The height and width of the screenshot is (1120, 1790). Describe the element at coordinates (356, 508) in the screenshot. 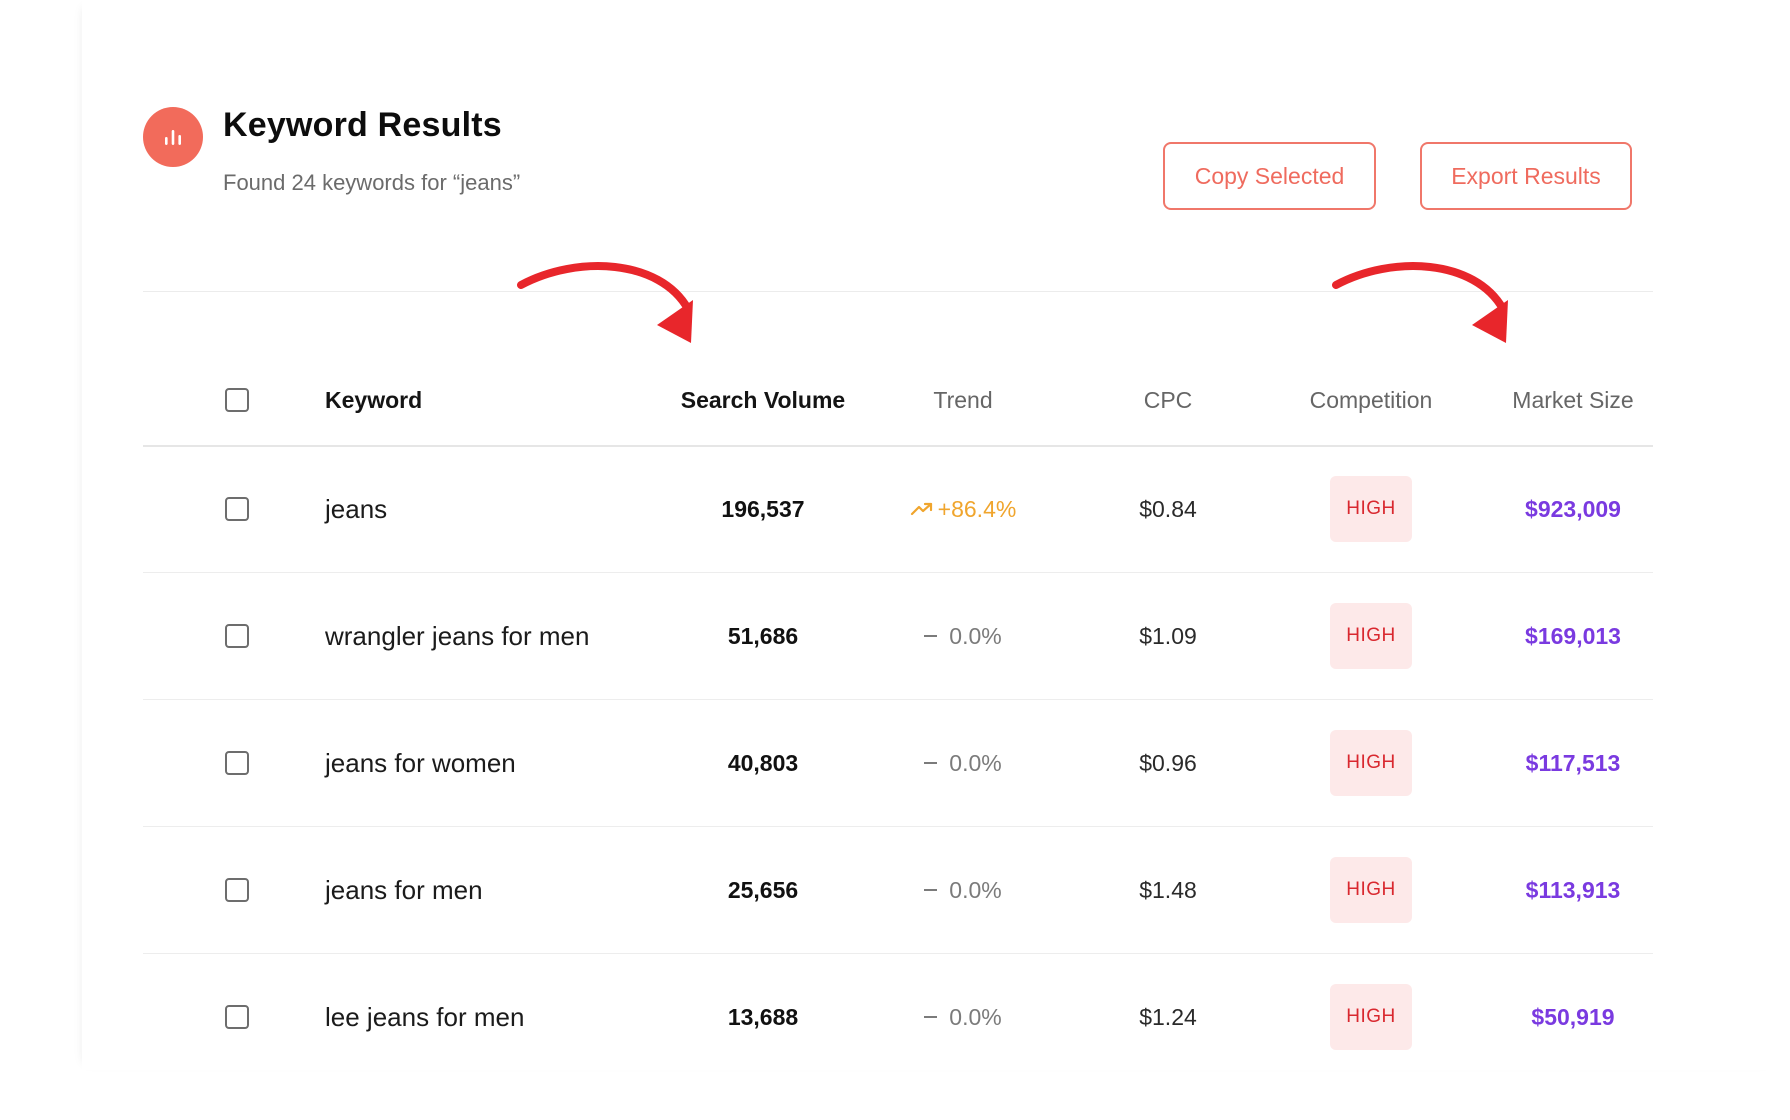

I see `keyword-cell: jeans` at that location.